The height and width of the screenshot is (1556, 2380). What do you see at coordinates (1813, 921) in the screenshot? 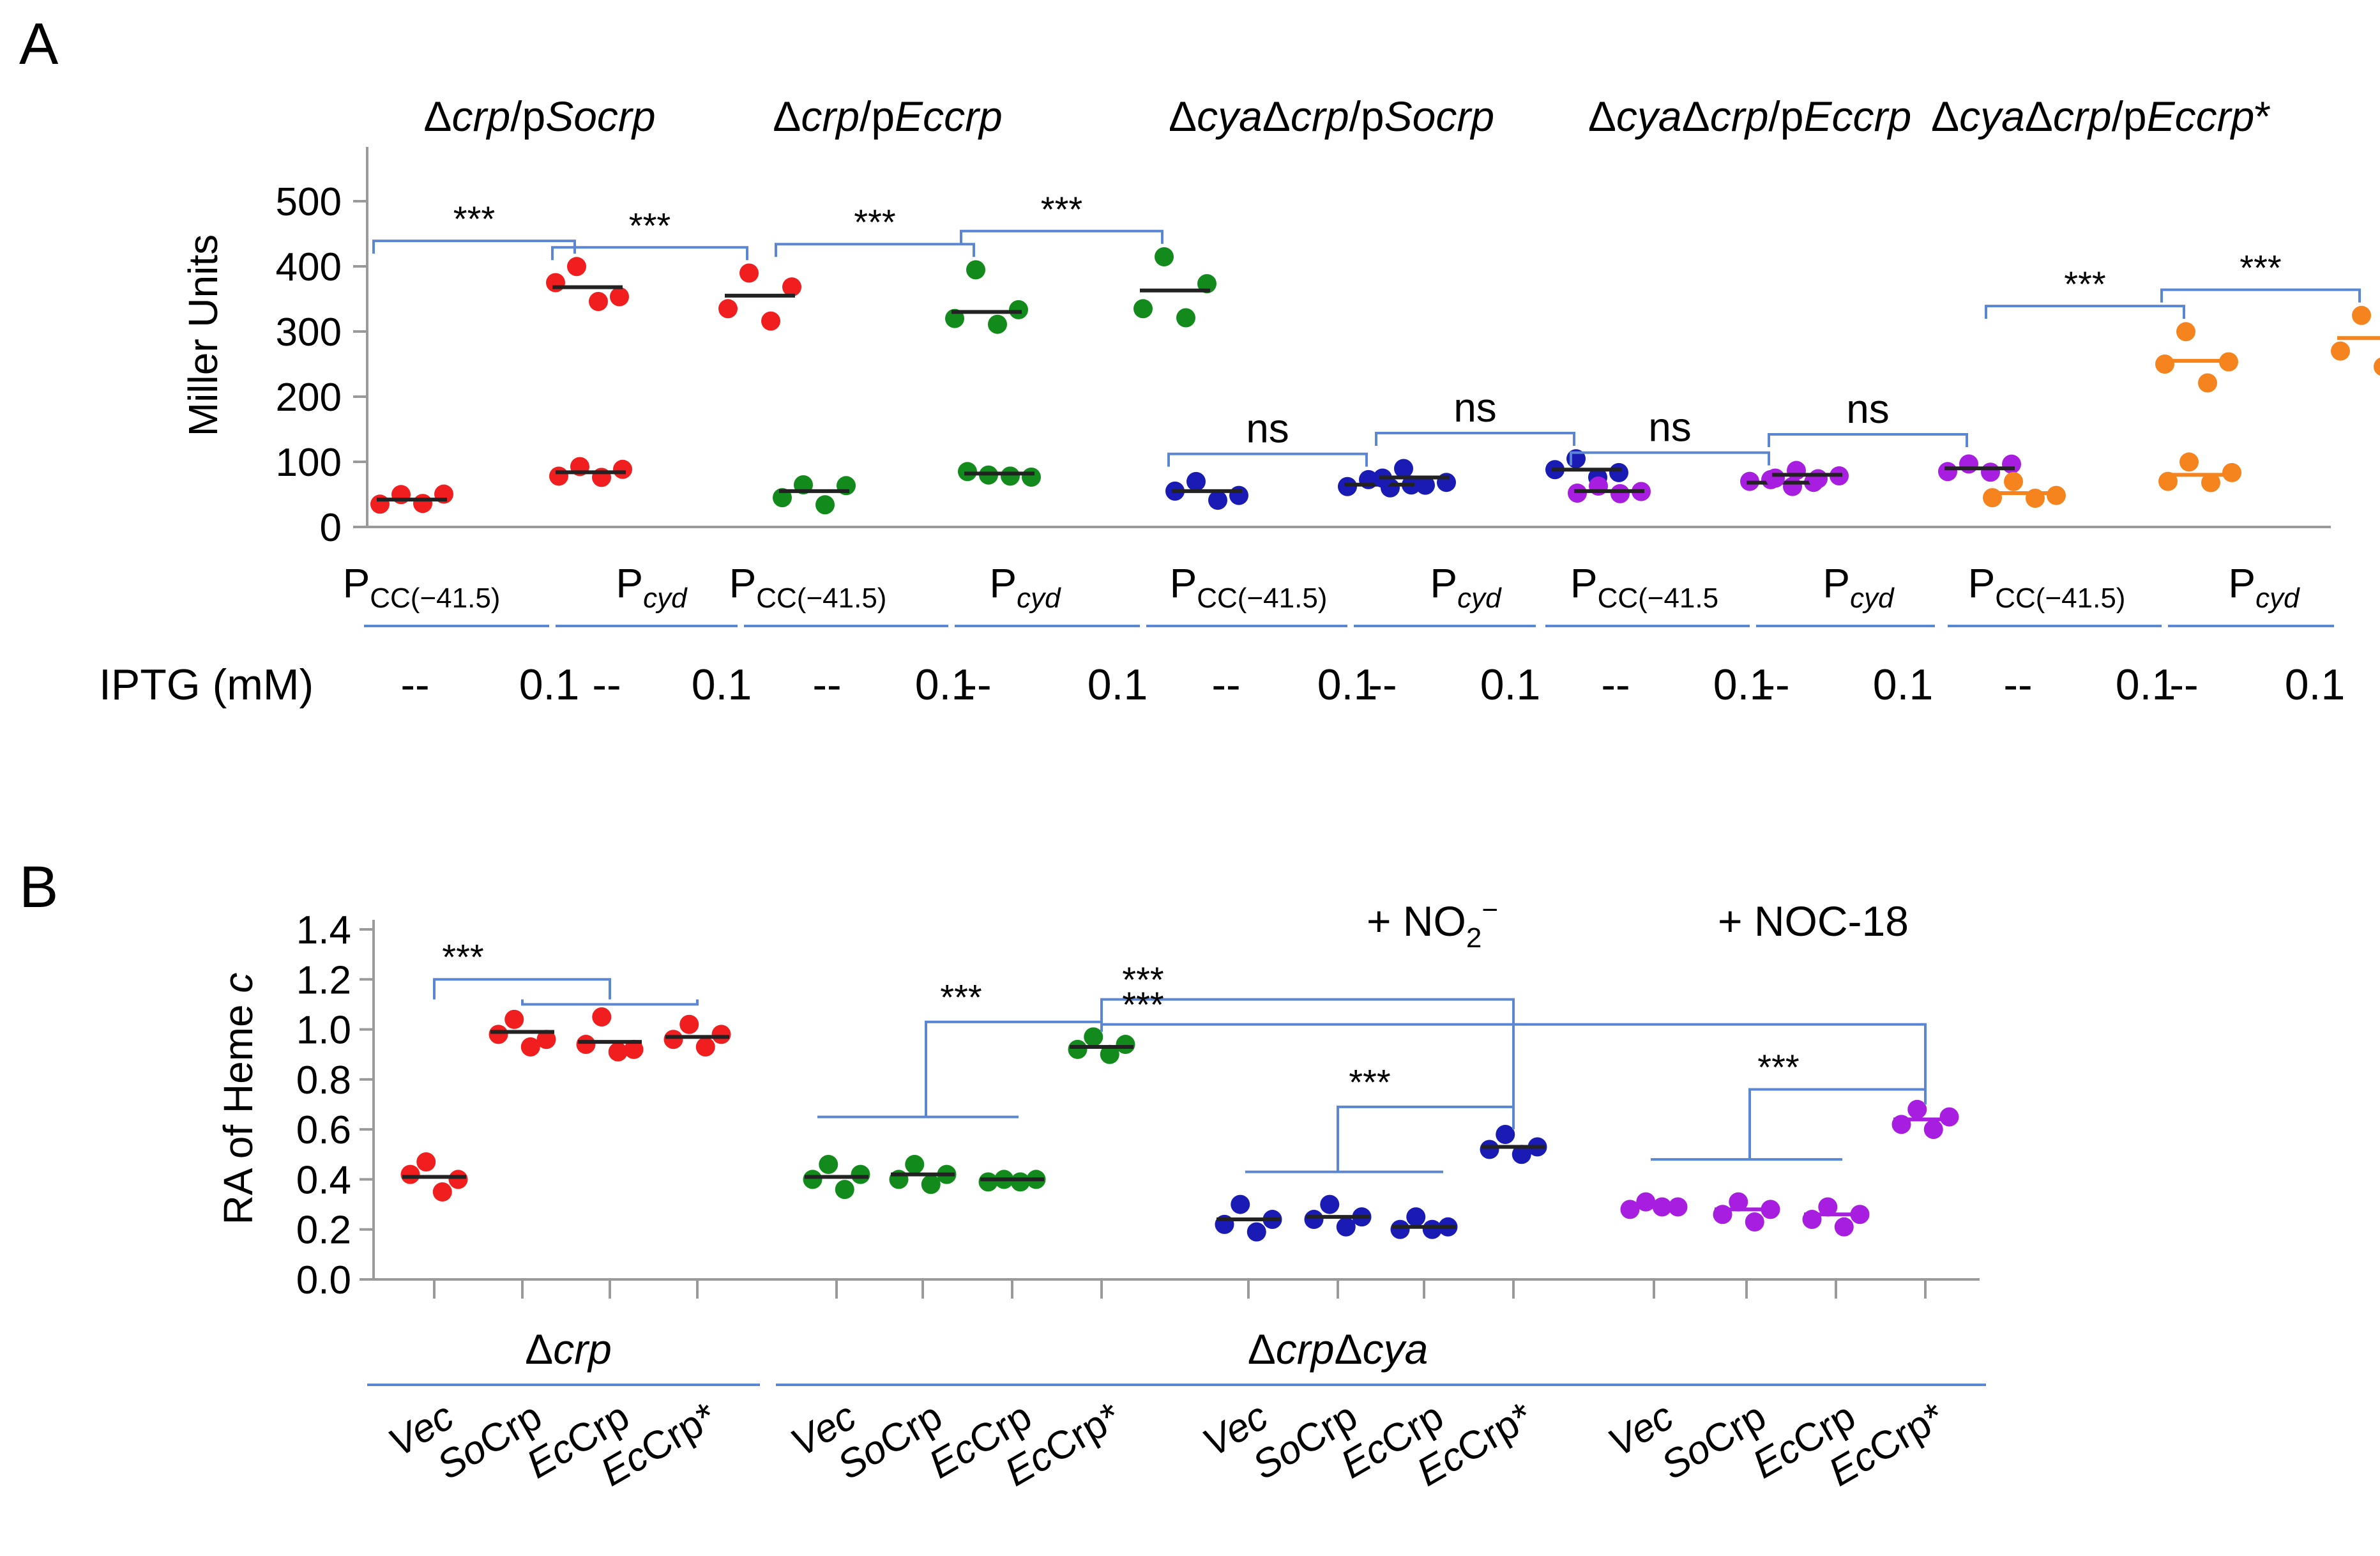
I see `b-treatment-noc: + NOC-18` at bounding box center [1813, 921].